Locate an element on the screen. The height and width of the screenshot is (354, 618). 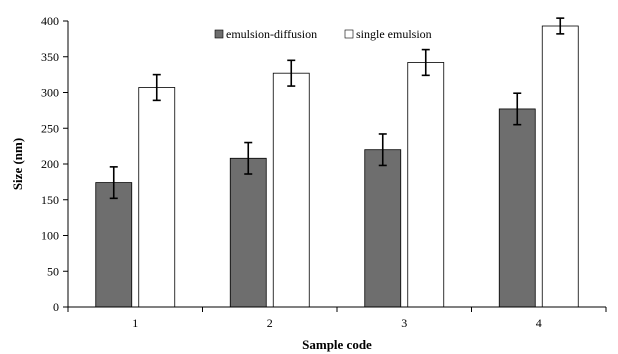
x-axis-ticks: 1 2 3 4 is located at coordinates (337, 318).